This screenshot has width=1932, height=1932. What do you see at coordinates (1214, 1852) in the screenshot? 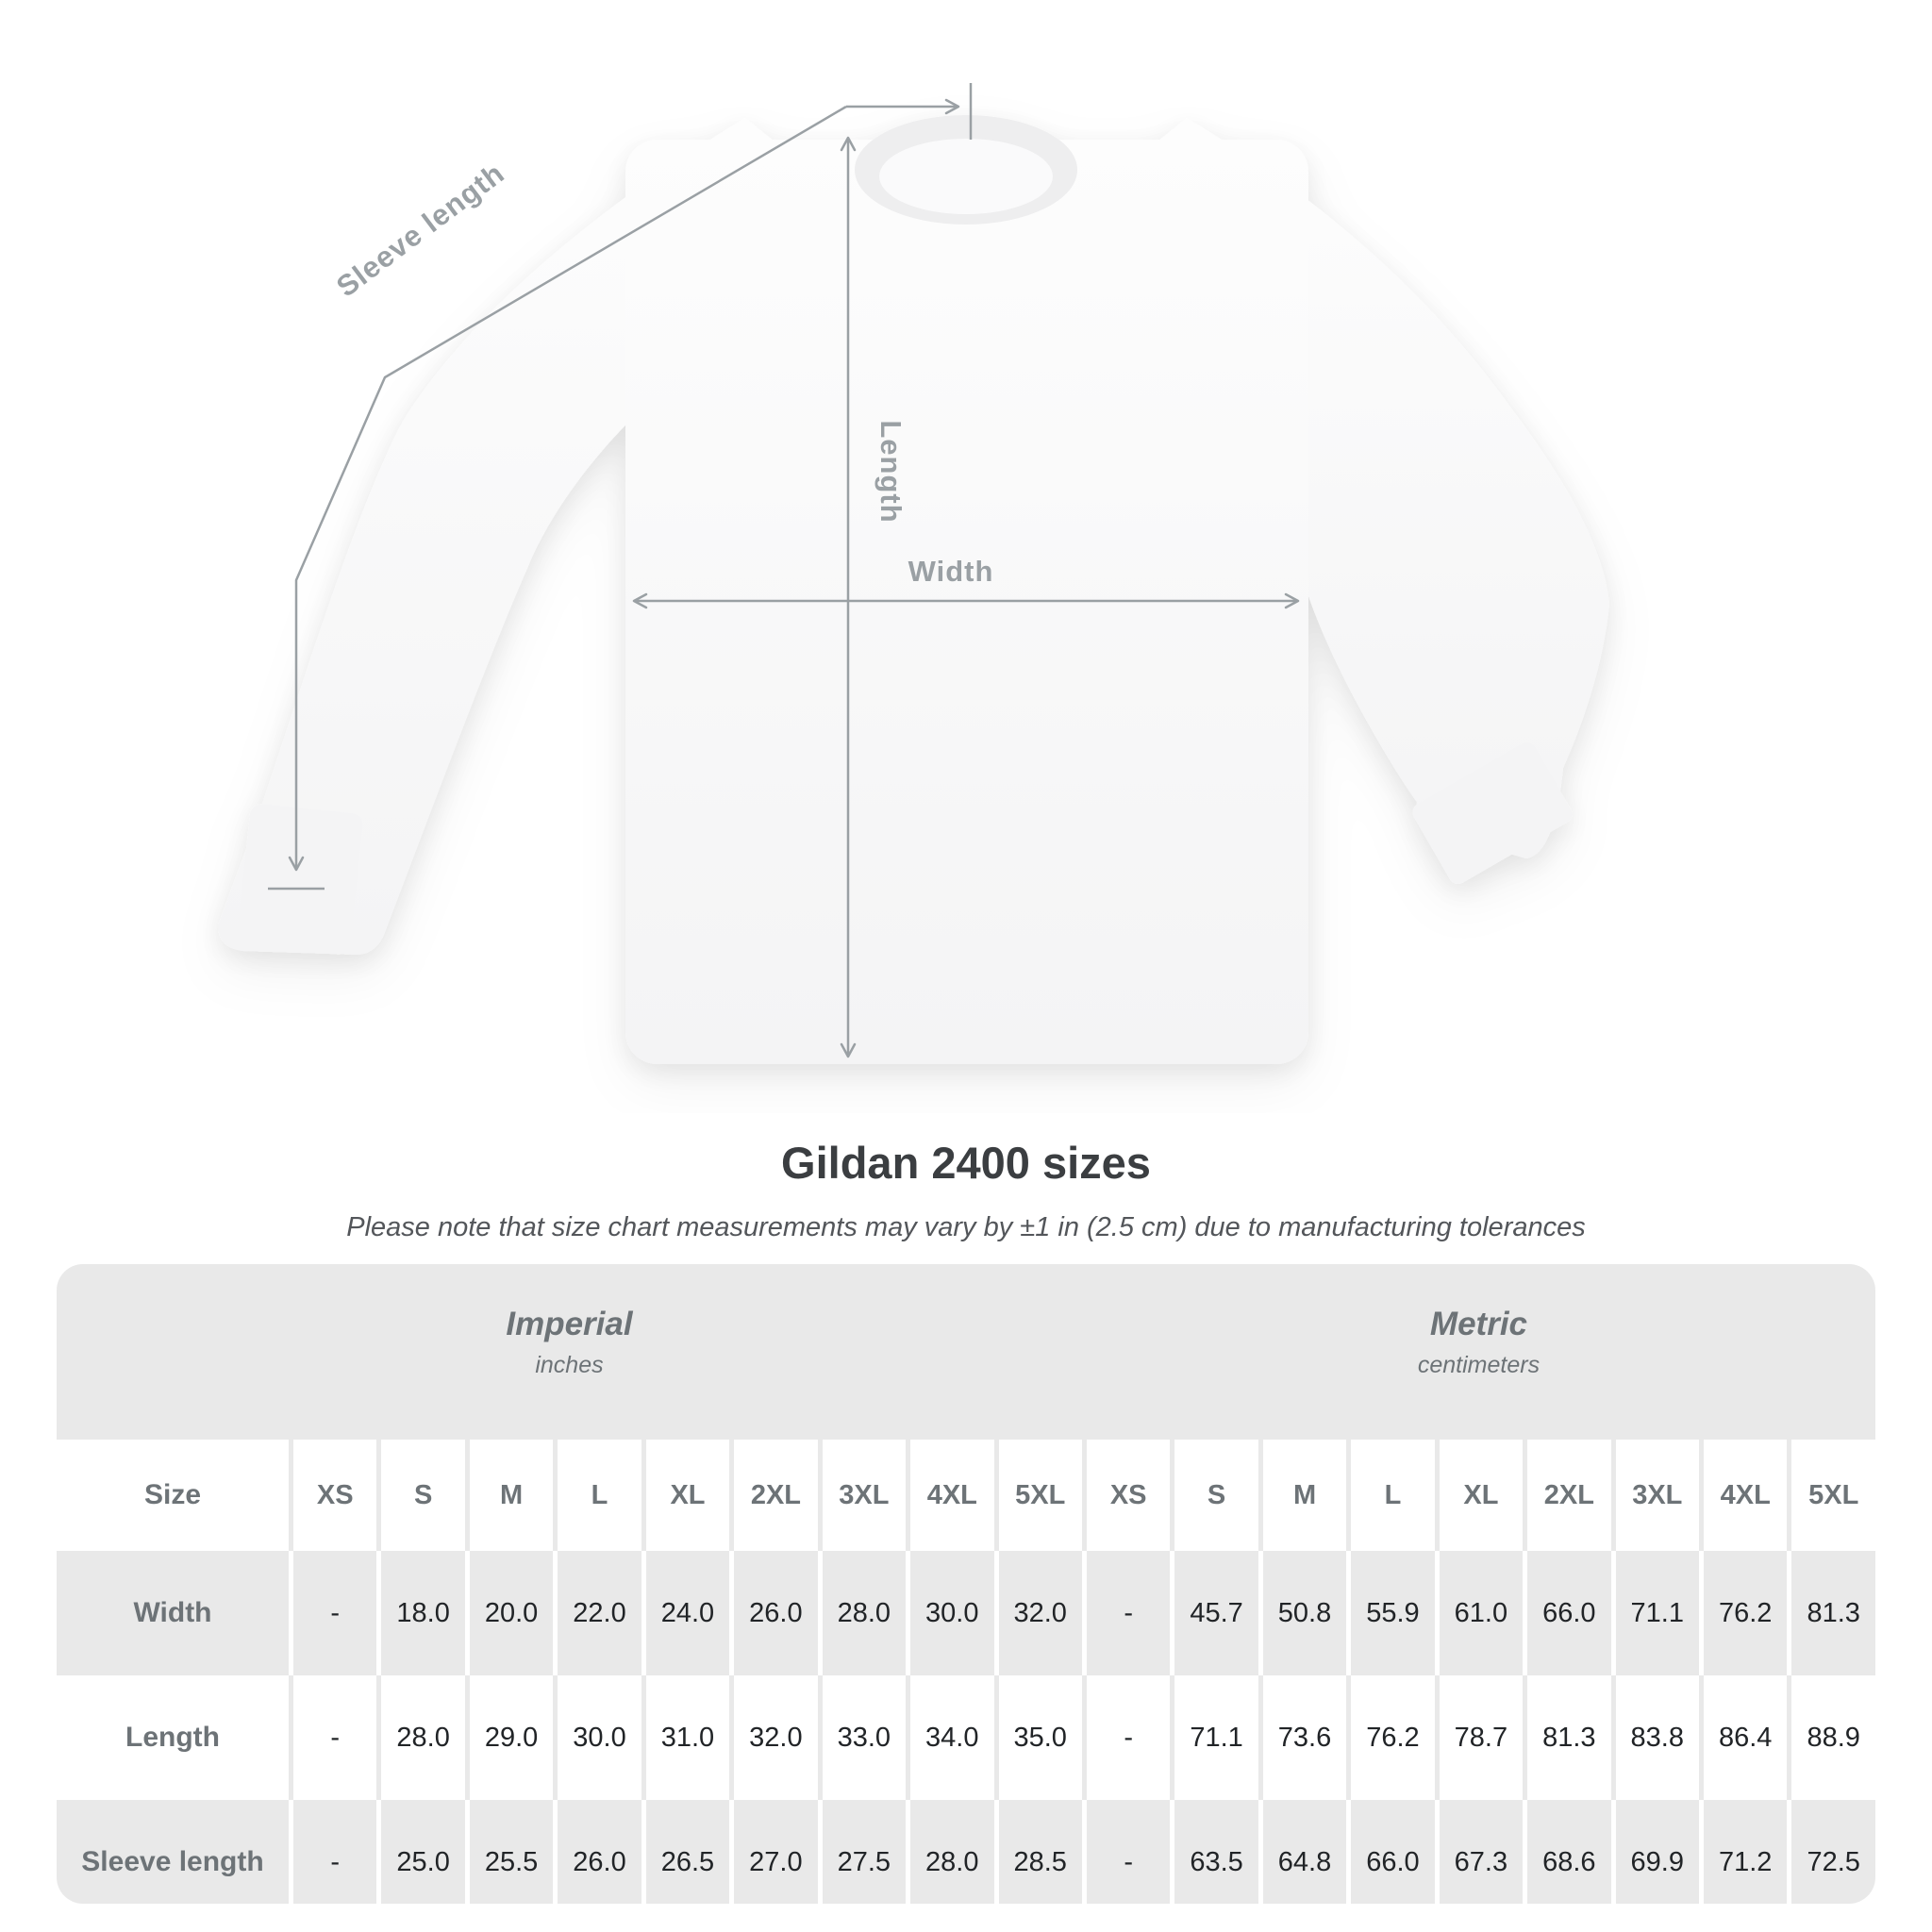
I see `value-cell: 63.5` at bounding box center [1214, 1852].